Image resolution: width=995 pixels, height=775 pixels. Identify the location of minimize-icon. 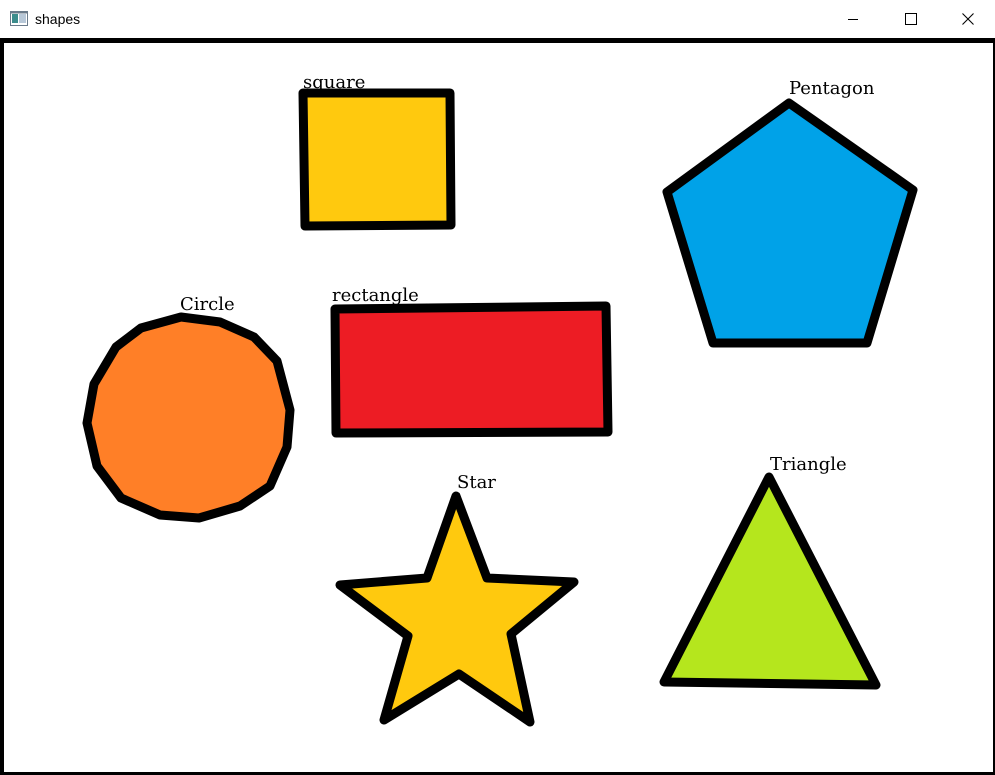
(853, 19).